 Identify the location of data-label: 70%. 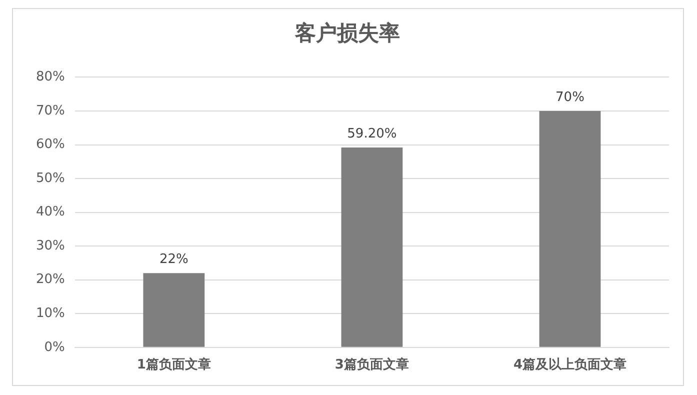
(570, 97).